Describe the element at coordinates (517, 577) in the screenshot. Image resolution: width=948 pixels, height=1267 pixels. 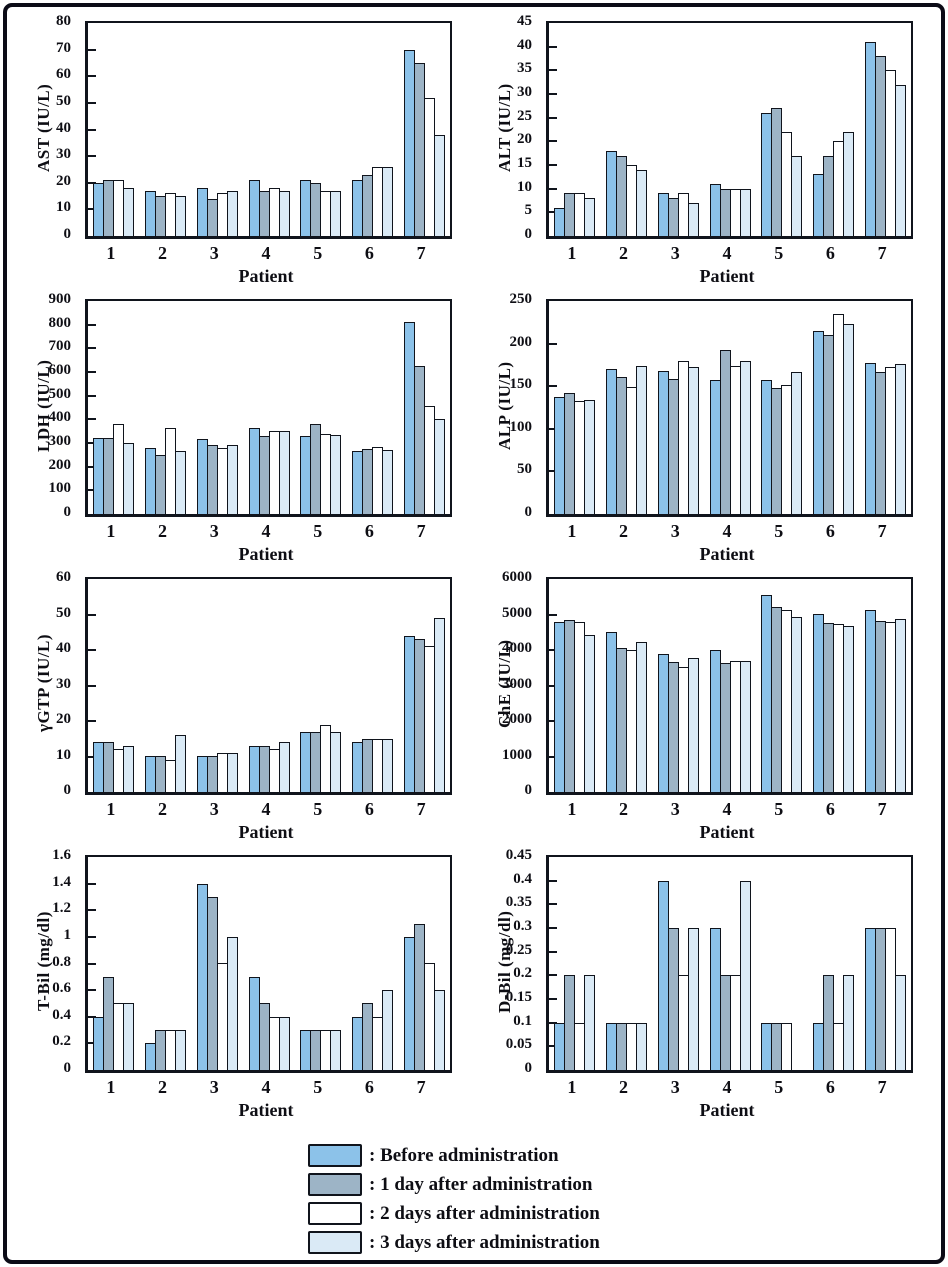
I see `y-tick-label: 6000` at that location.